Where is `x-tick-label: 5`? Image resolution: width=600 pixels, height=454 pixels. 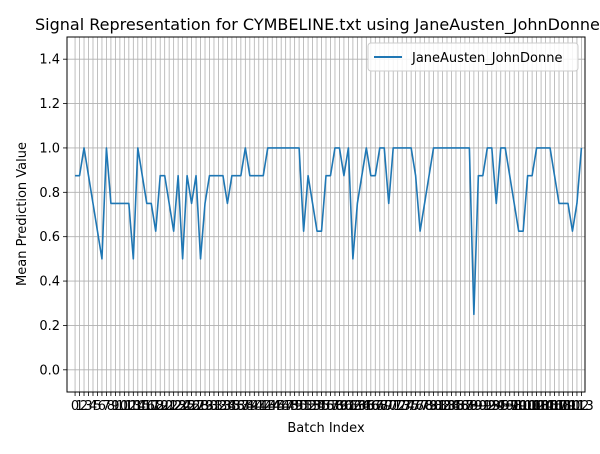 x-tick-label: 5 is located at coordinates (97, 406).